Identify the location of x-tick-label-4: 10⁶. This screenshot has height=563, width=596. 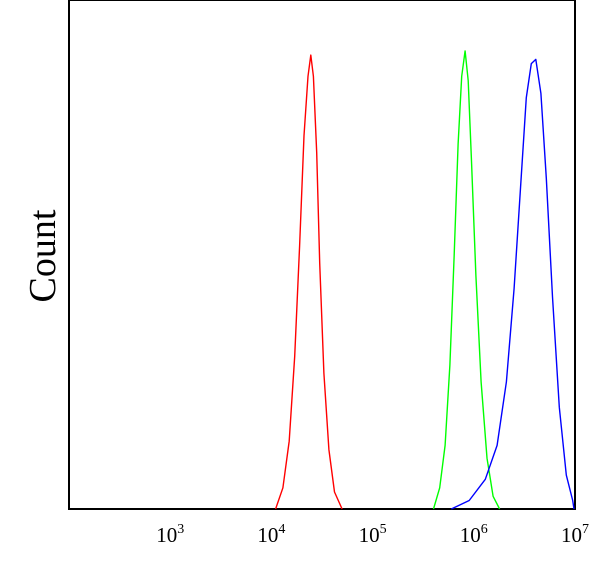
(474, 534).